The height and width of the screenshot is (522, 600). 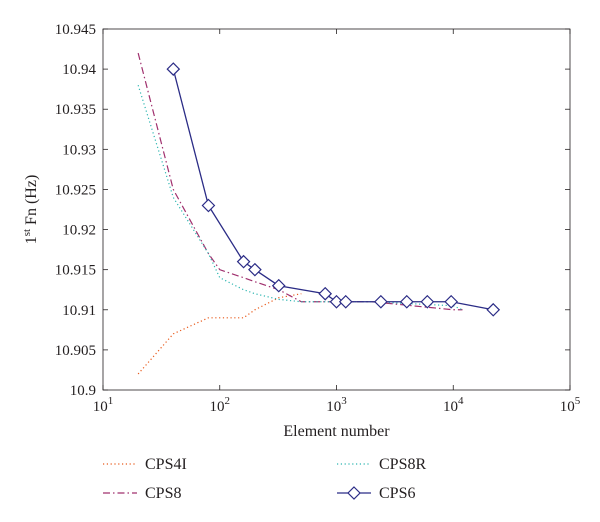 What do you see at coordinates (397, 493) in the screenshot?
I see `legend-label: CPS6` at bounding box center [397, 493].